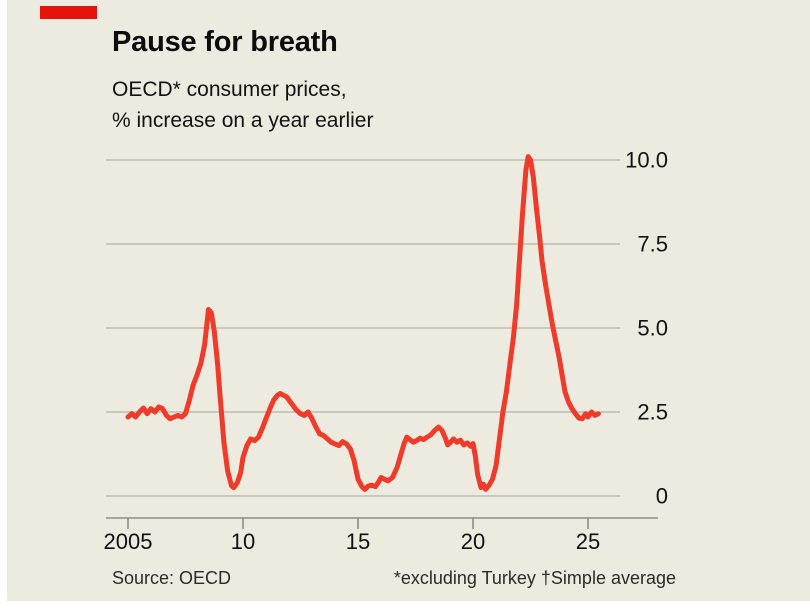 This screenshot has height=608, width=810. What do you see at coordinates (243, 120) in the screenshot?
I see `chart-subtitle-line2: % increase on a year earlier` at bounding box center [243, 120].